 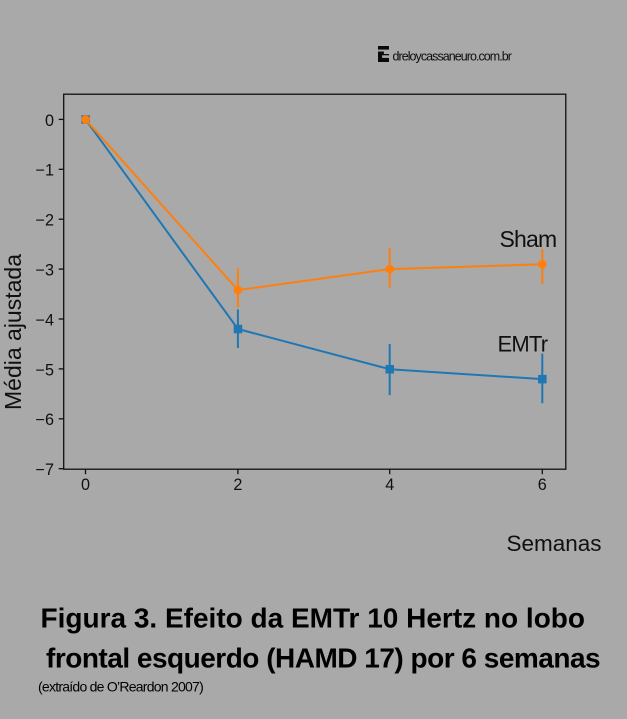 What do you see at coordinates (323, 658) in the screenshot?
I see `svg-text:frontal esquerdo (HAMD 17) por: frontal esquerdo (HAMD 17) por 6 semanas` at bounding box center [323, 658].